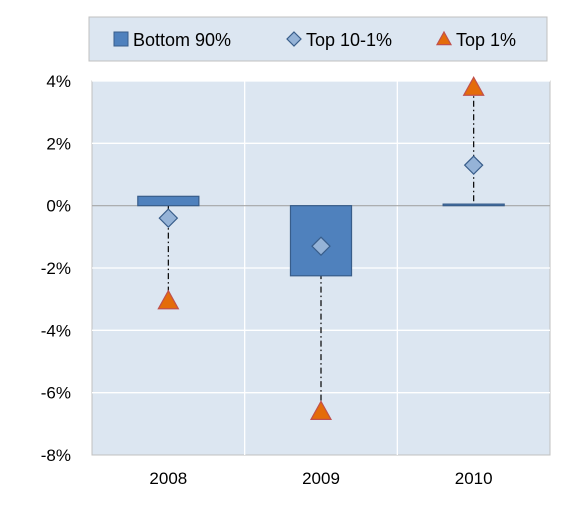 This screenshot has height=510, width=574. Describe the element at coordinates (349, 40) in the screenshot. I see `legend-label-top-10-1pct: Top 10-1%` at that location.